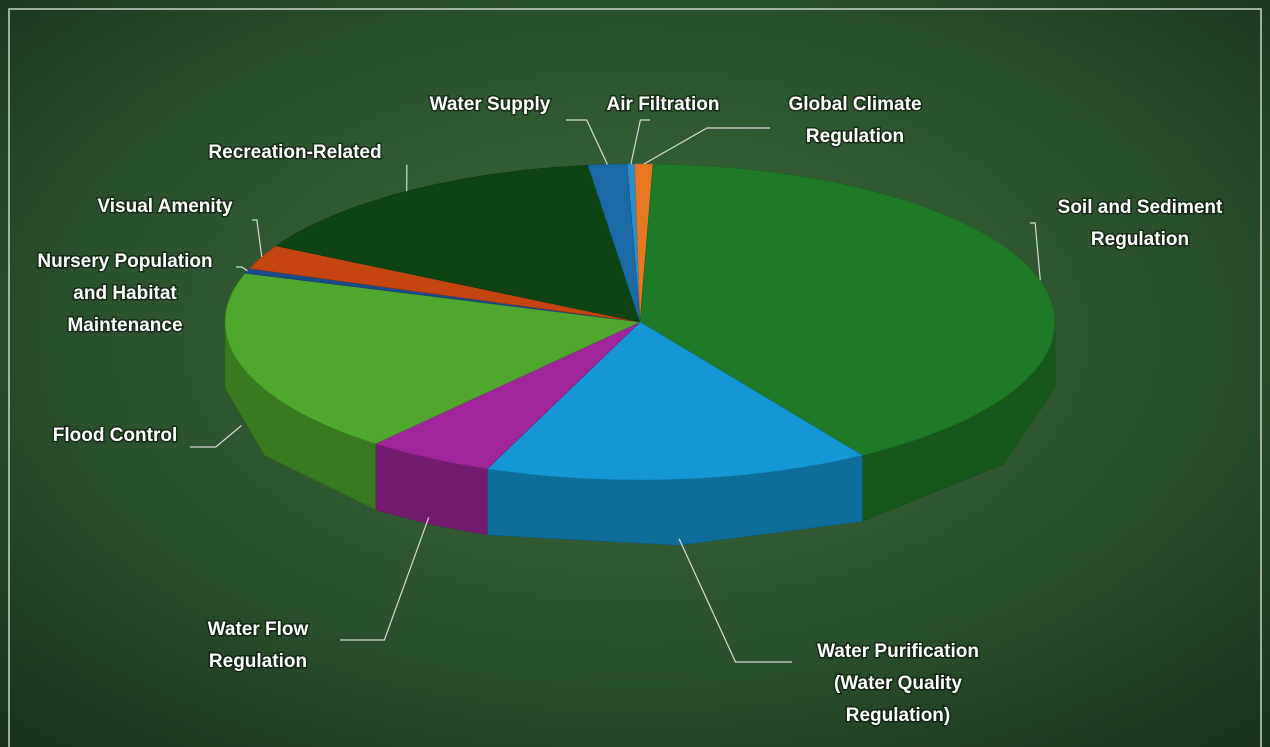  What do you see at coordinates (294, 152) in the screenshot?
I see `slice-label: Recreation-Related` at bounding box center [294, 152].